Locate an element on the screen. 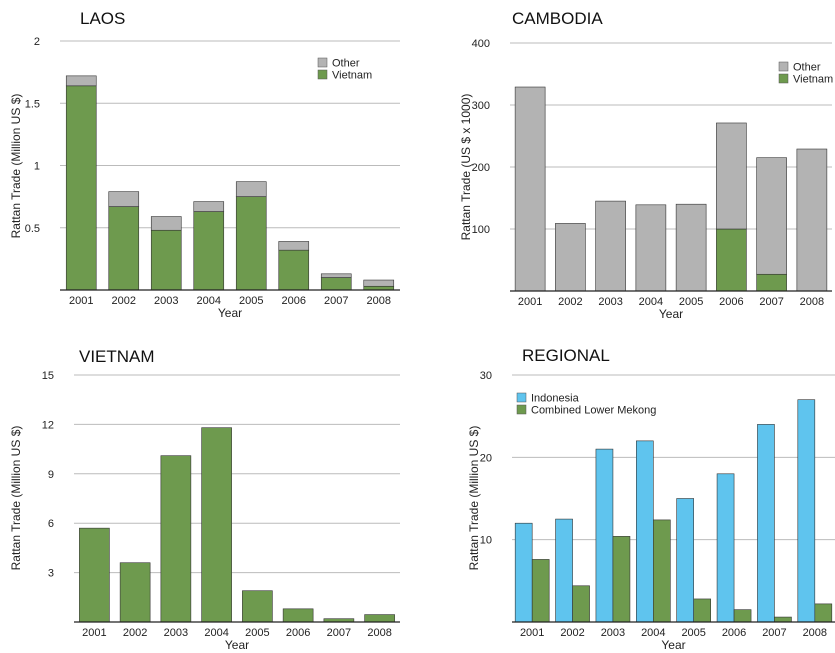 The width and height of the screenshot is (835, 653). y-tick-label: 2 is located at coordinates (37, 42).